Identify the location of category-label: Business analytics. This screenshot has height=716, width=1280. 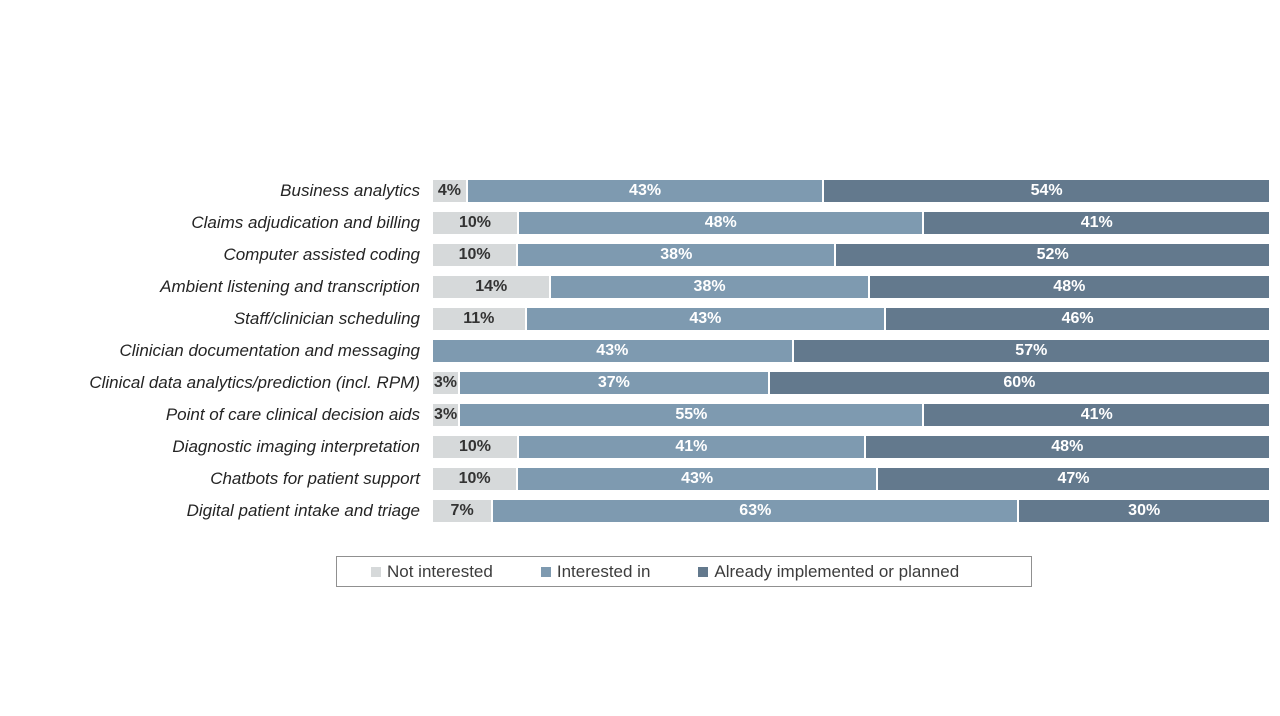
(350, 190).